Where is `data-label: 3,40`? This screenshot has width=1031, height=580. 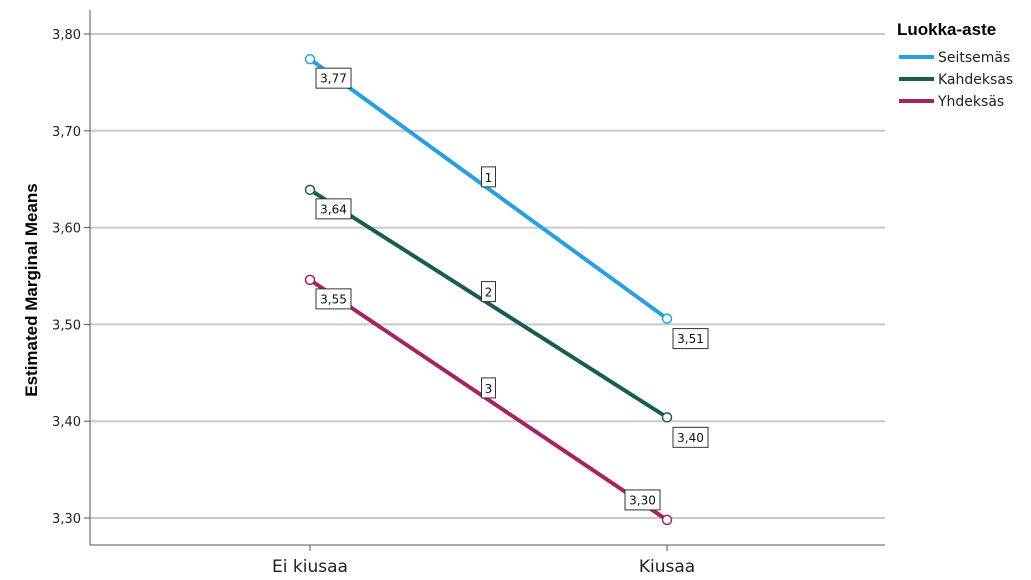
data-label: 3,40 is located at coordinates (690, 438).